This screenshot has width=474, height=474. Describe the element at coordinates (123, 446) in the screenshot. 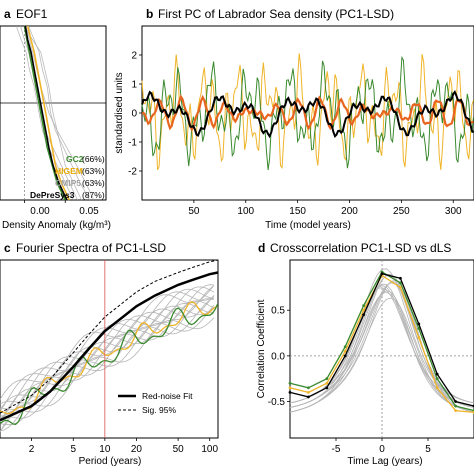

I see `panel-c-ticks: 2 5 10 20 50 100` at that location.